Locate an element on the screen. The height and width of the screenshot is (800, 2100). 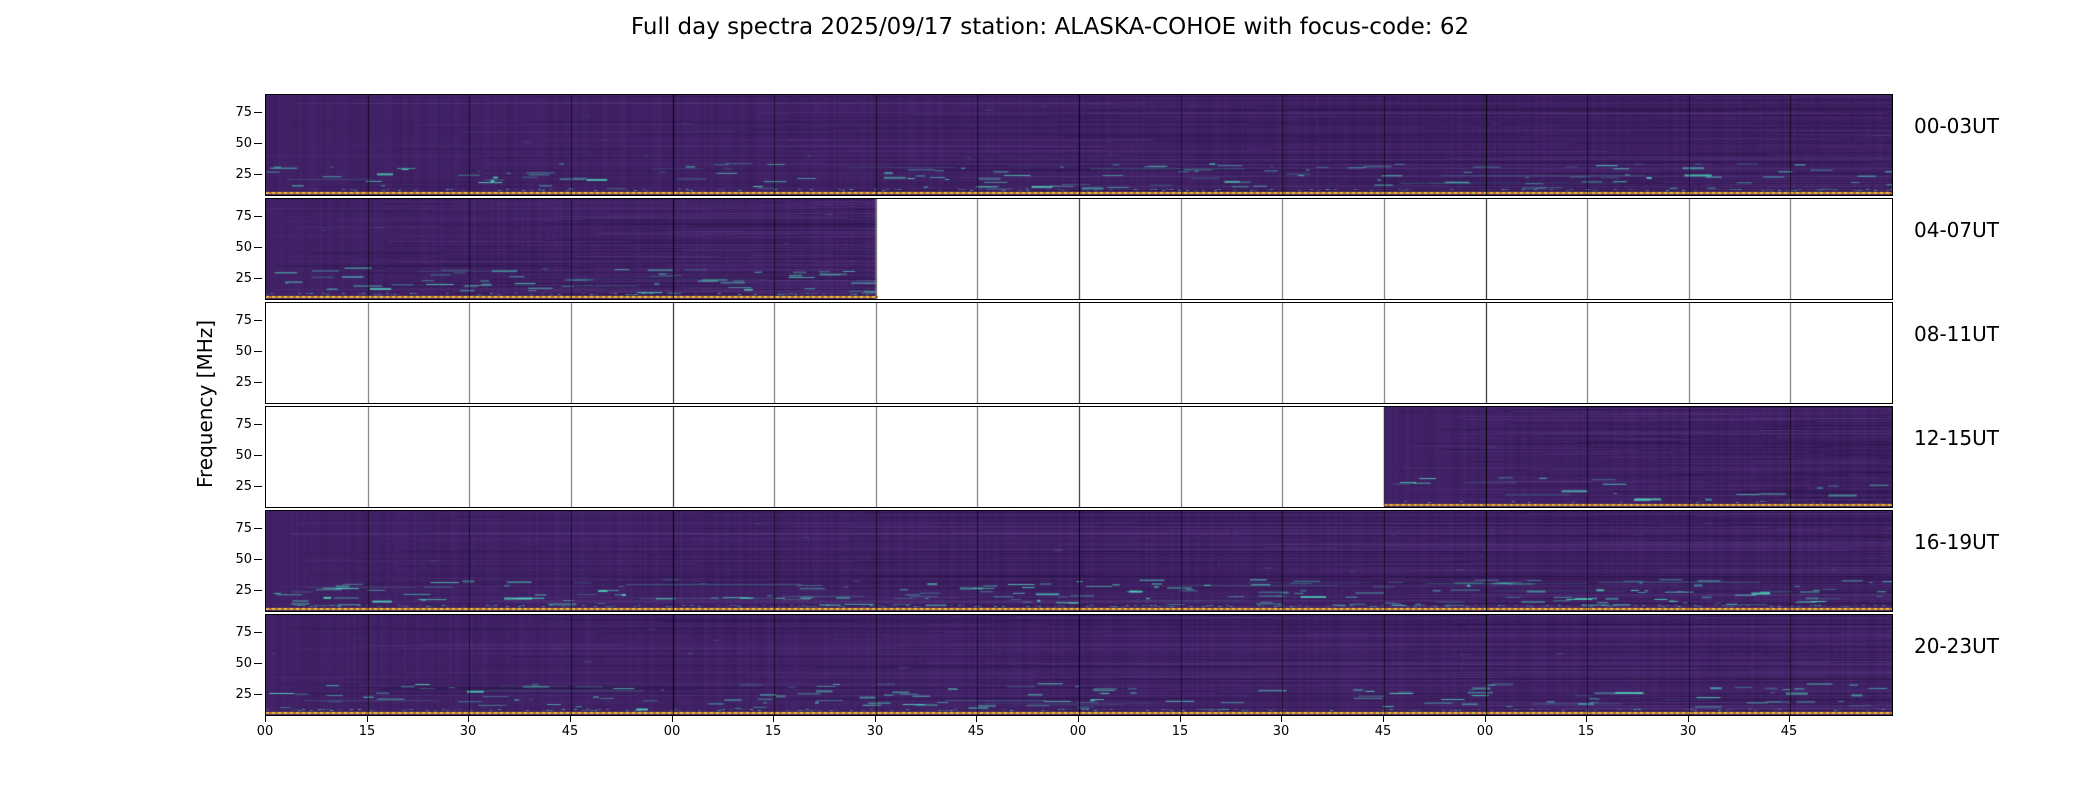
spectrogram-row: 75 50 25 08-11UT is located at coordinates (1050, 353).